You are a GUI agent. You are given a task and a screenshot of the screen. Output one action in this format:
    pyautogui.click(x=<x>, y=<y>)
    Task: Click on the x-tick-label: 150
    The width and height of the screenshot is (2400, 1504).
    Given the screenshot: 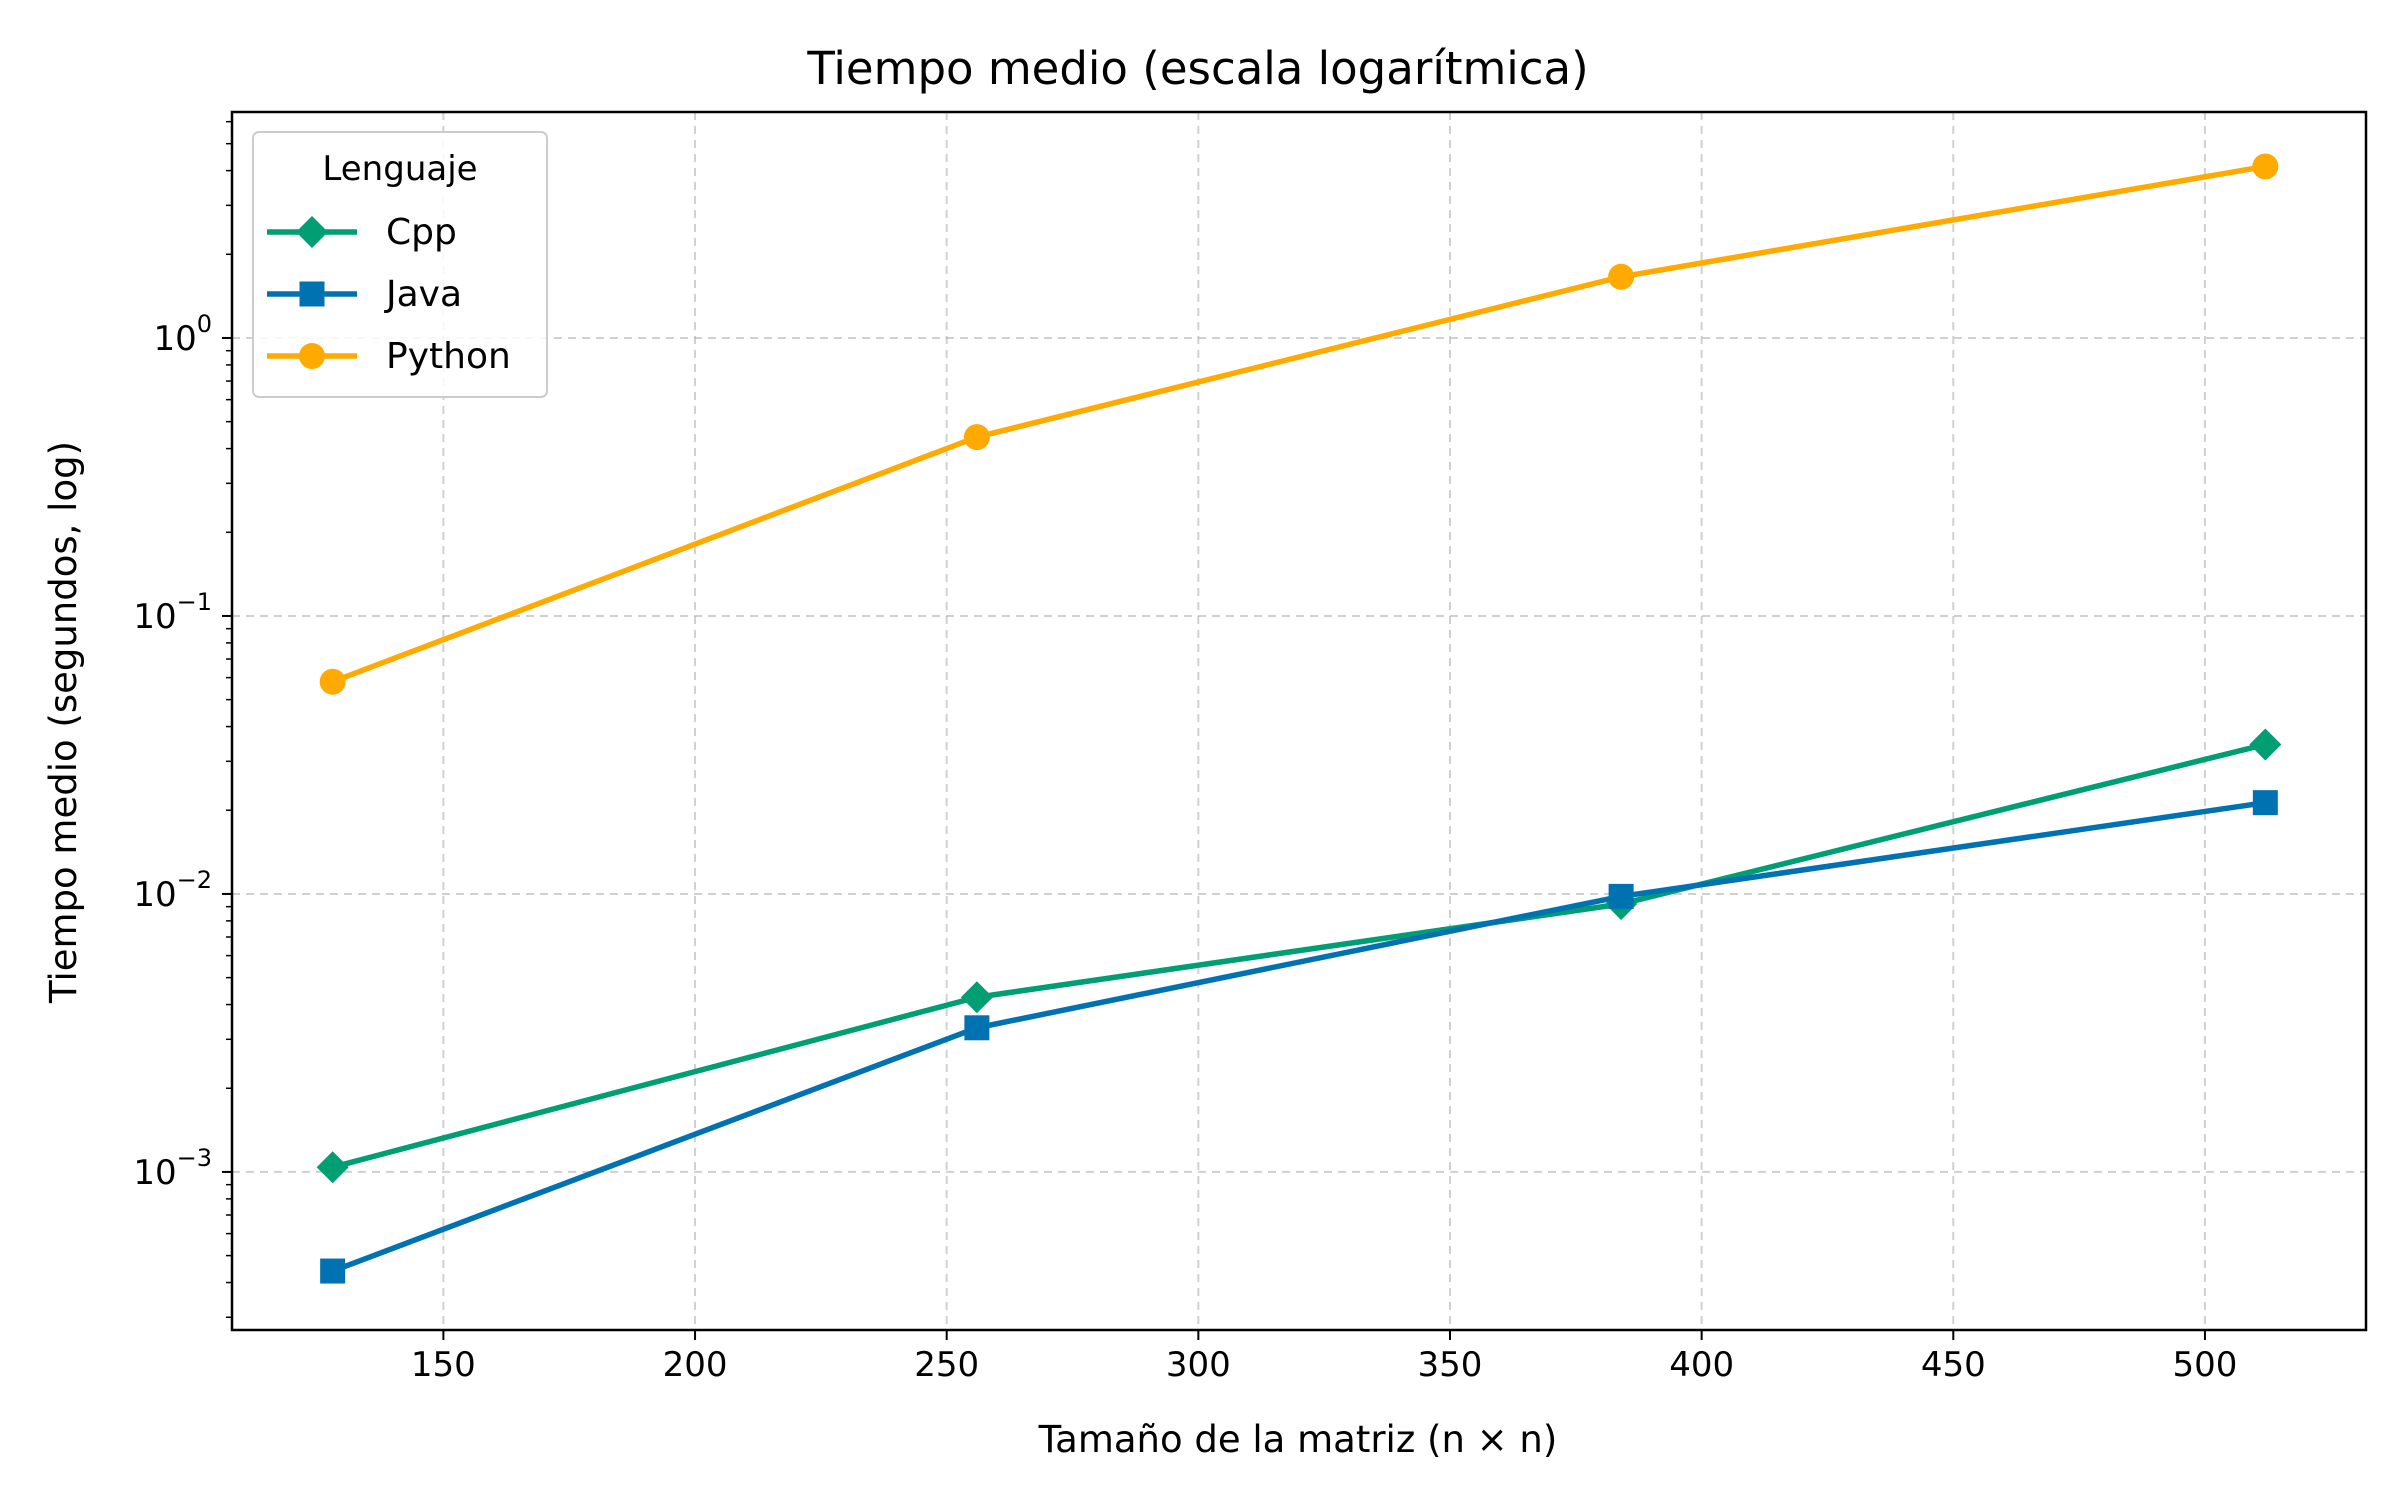 What is the action you would take?
    pyautogui.click(x=443, y=1365)
    